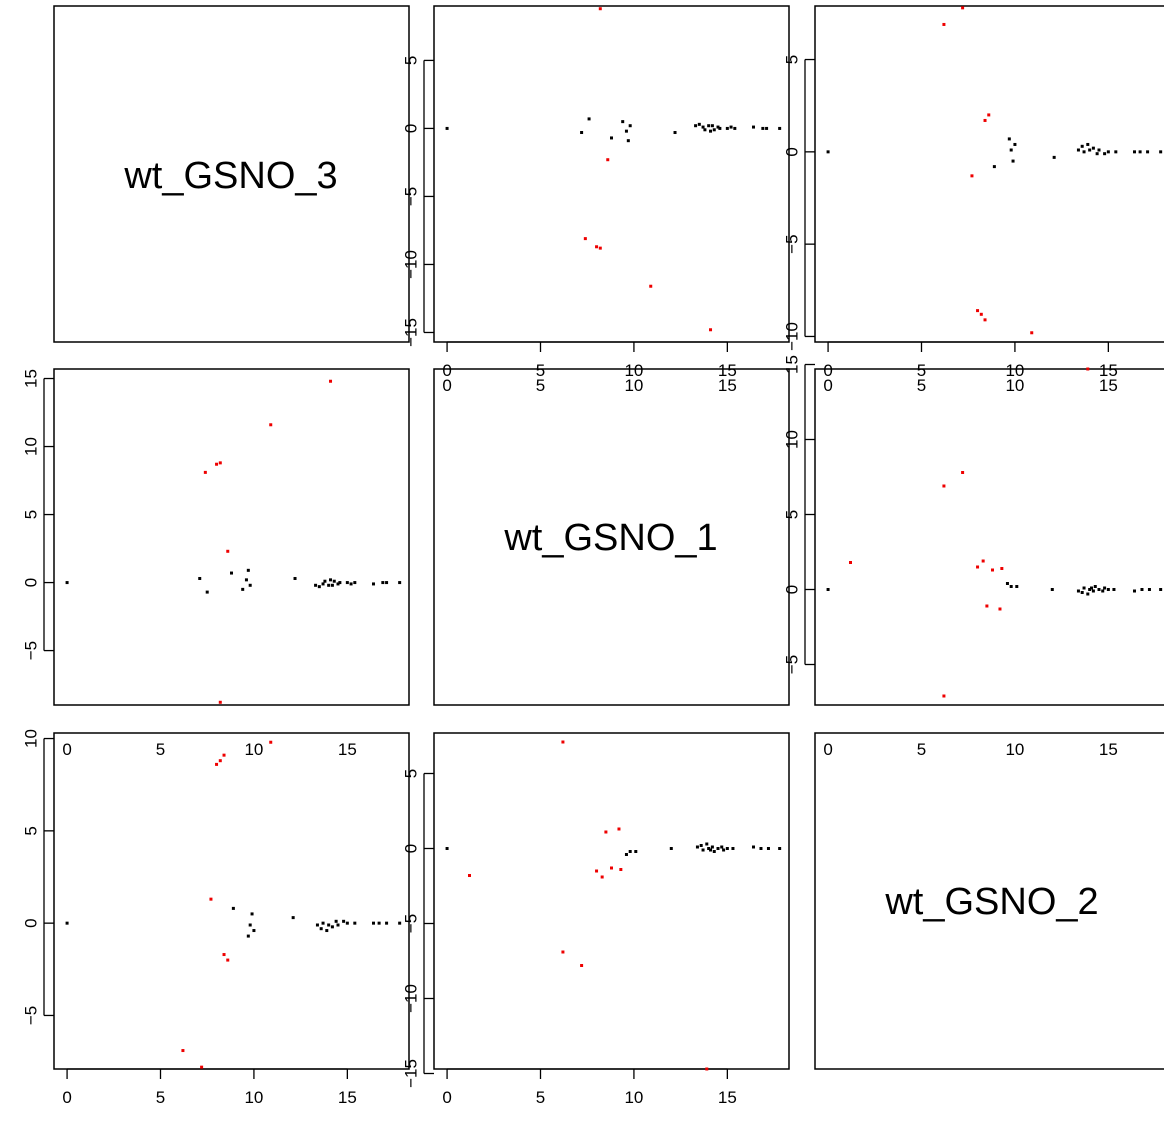 This screenshot has height=1121, width=1164. I want to click on x-tick-label-5-2: 10, so click(1014, 385).